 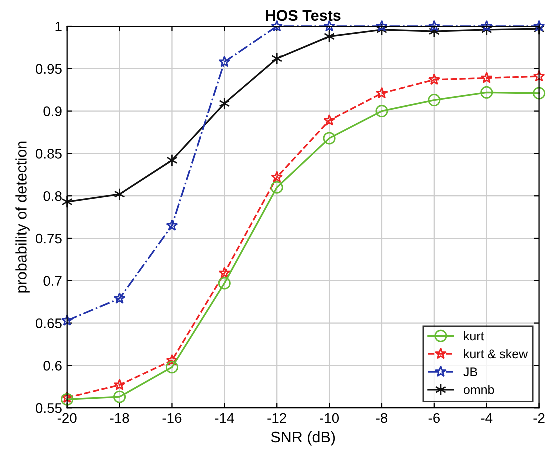 What do you see at coordinates (67, 418) in the screenshot?
I see `x-tick-label: -20` at bounding box center [67, 418].